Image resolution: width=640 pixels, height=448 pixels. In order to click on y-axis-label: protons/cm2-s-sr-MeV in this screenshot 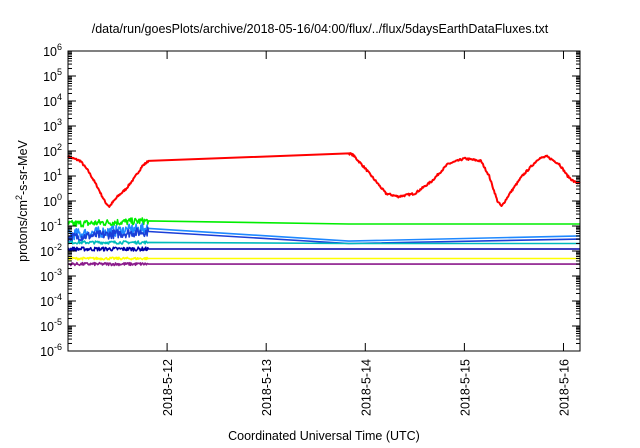, I will do `click(22, 200)`.